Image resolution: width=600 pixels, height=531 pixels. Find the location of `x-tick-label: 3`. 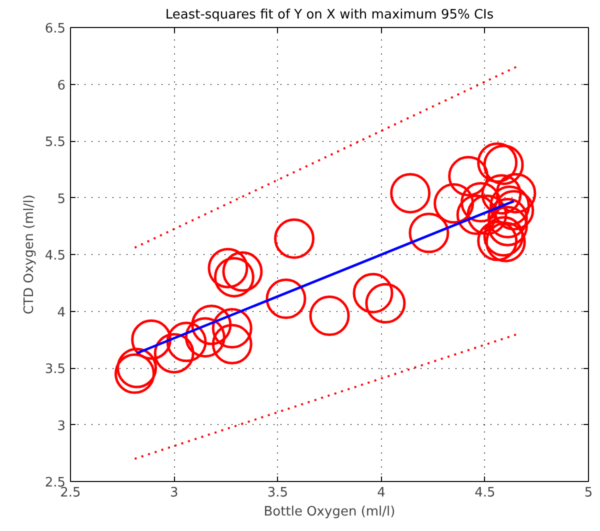

x-tick-label: 3 is located at coordinates (174, 493).